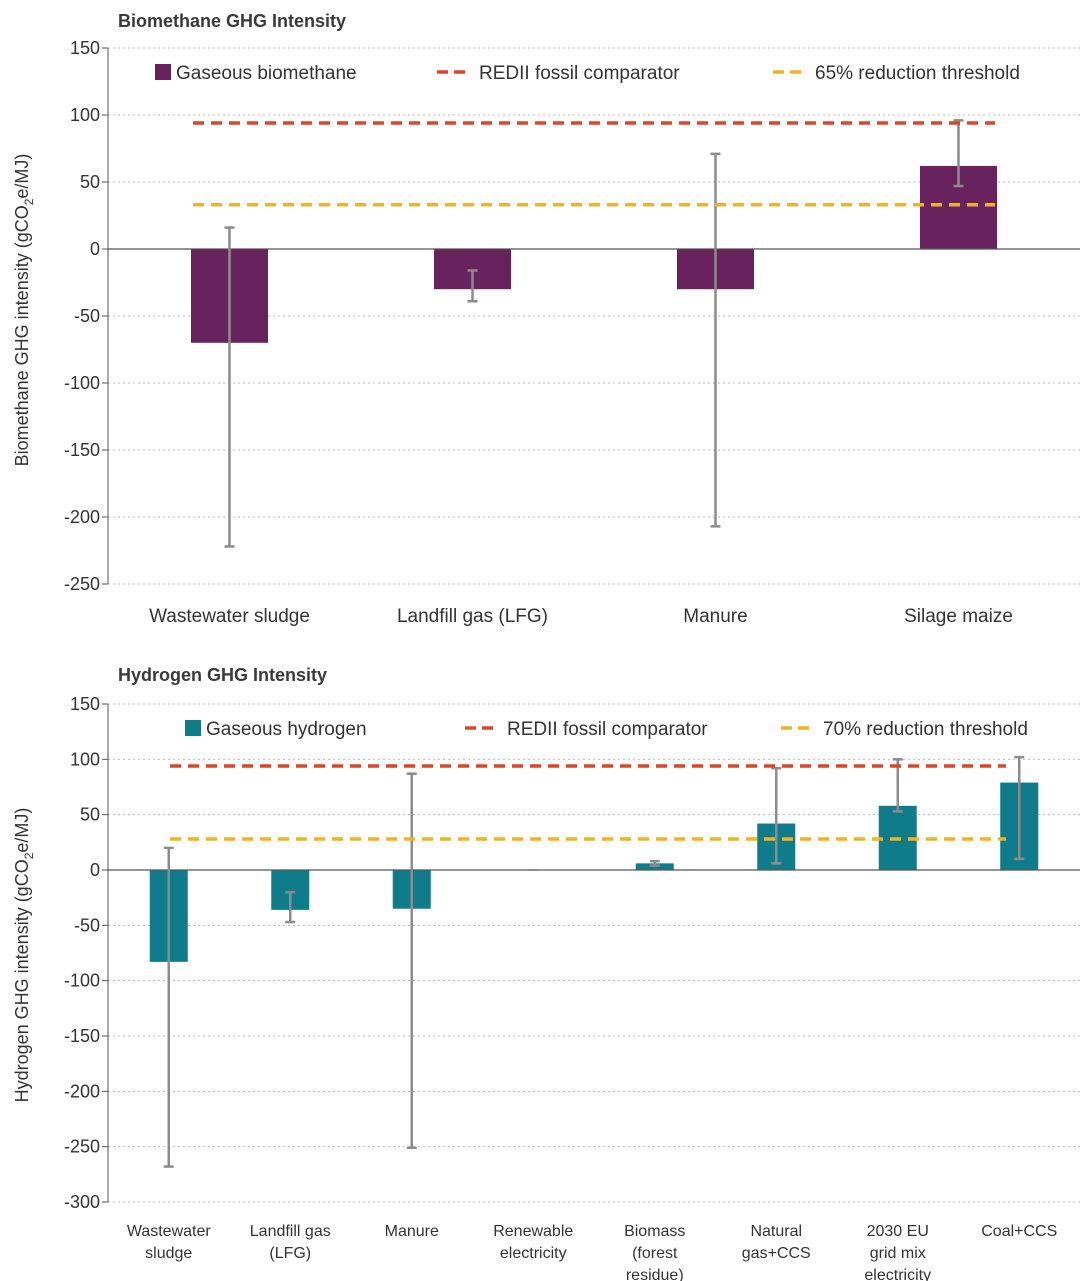 Image resolution: width=1082 pixels, height=1281 pixels. Describe the element at coordinates (86, 953) in the screenshot. I see `y-ticks: 150 100 50 0 -50 -100 -150 -200 -250 -300` at that location.